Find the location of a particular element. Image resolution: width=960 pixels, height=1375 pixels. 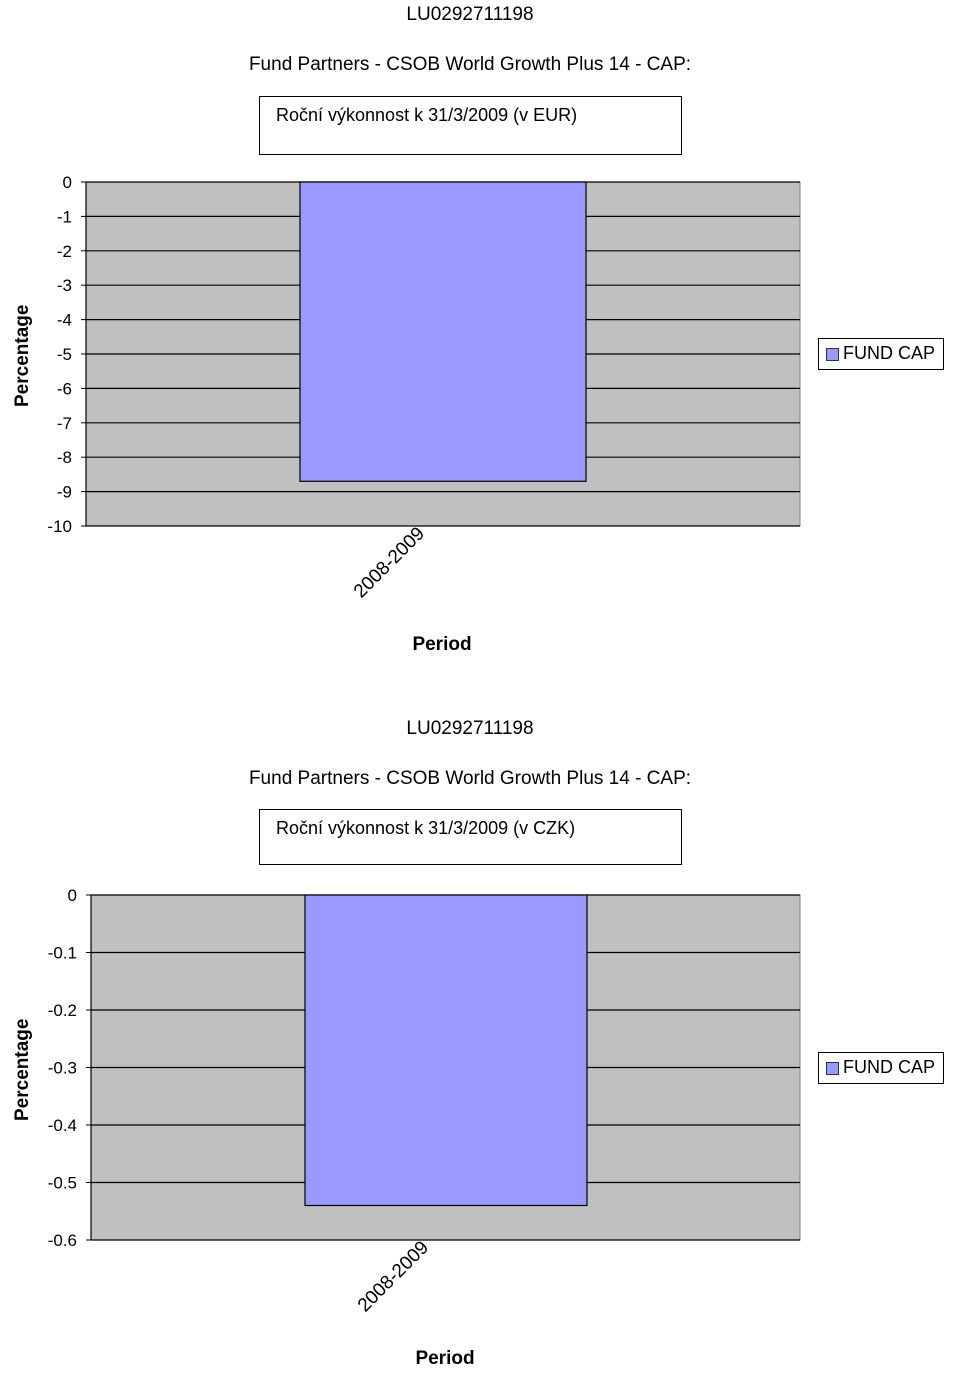

y-tick-label: -2 is located at coordinates (64, 251).